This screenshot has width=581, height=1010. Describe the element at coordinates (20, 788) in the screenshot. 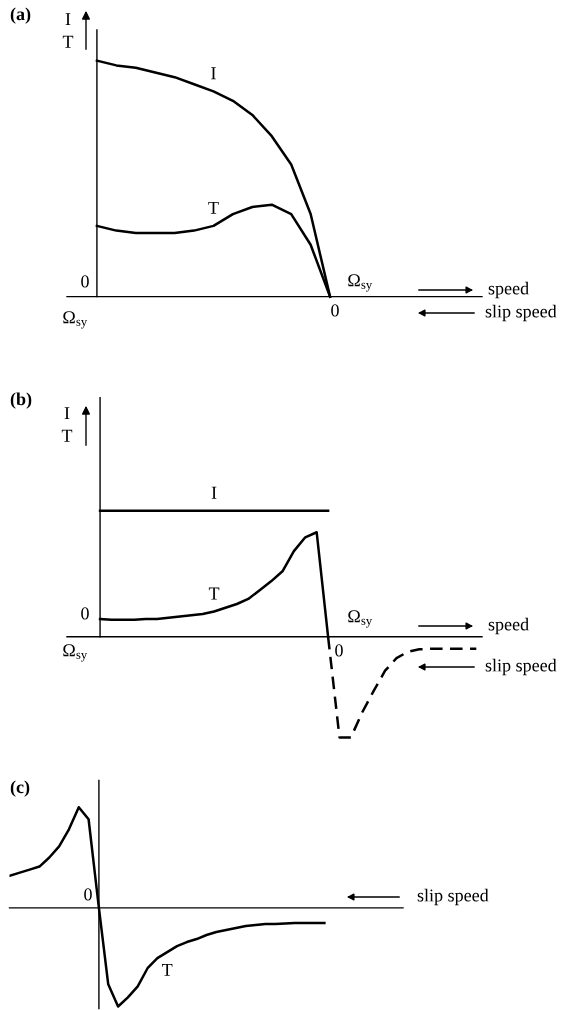

I see `chart-title: (c)` at that location.